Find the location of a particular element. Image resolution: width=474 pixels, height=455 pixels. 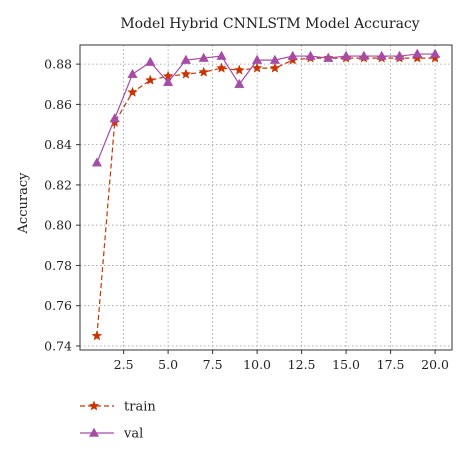

x-tick-label: 12.5 is located at coordinates (302, 364).